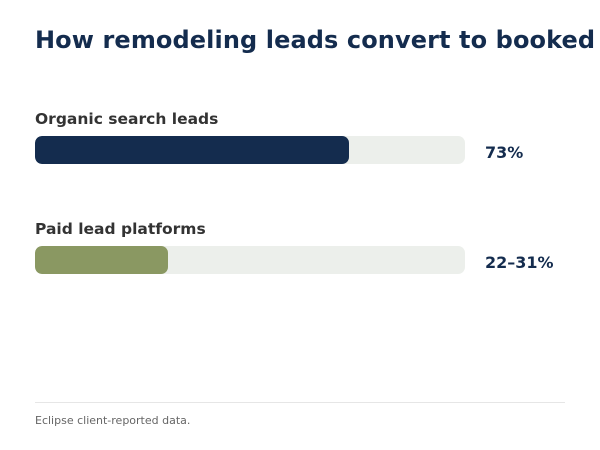  What do you see at coordinates (127, 119) in the screenshot?
I see `bar-label: Organic search leads` at bounding box center [127, 119].